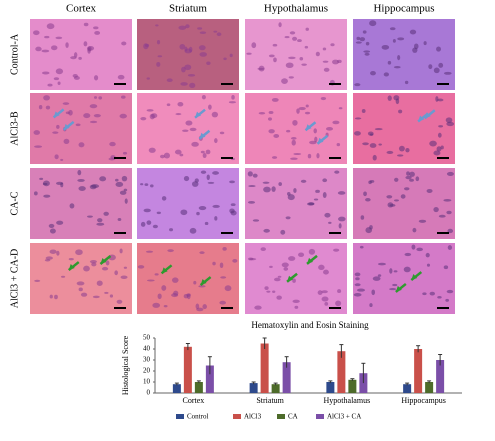 This screenshot has width=495, height=441. I want to click on y-tick-label: 20, so click(147, 371).